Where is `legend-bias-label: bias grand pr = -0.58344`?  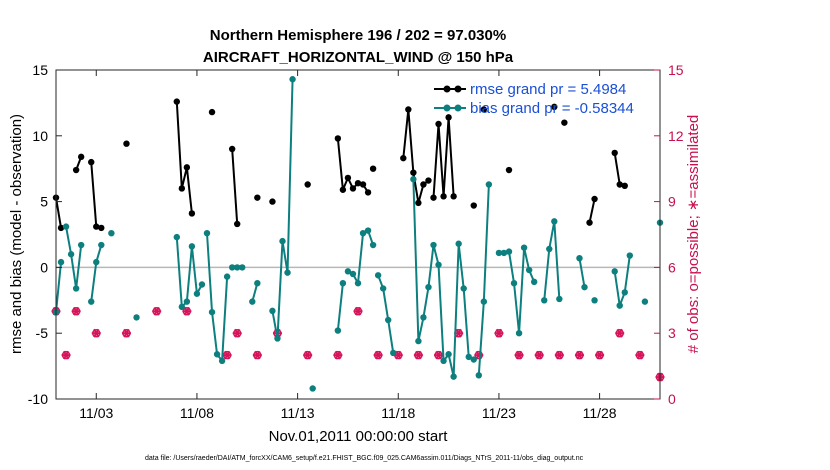 legend-bias-label: bias grand pr = -0.58344 is located at coordinates (552, 108).